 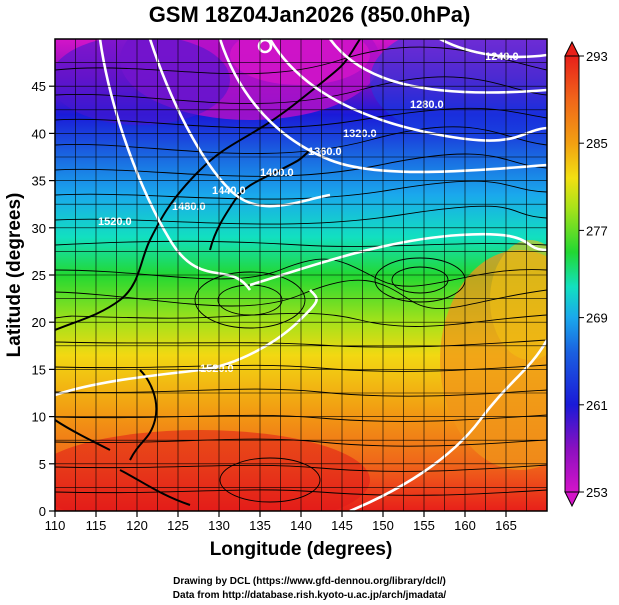 What do you see at coordinates (42, 511) in the screenshot?
I see `y-tick-label: 0` at bounding box center [42, 511].